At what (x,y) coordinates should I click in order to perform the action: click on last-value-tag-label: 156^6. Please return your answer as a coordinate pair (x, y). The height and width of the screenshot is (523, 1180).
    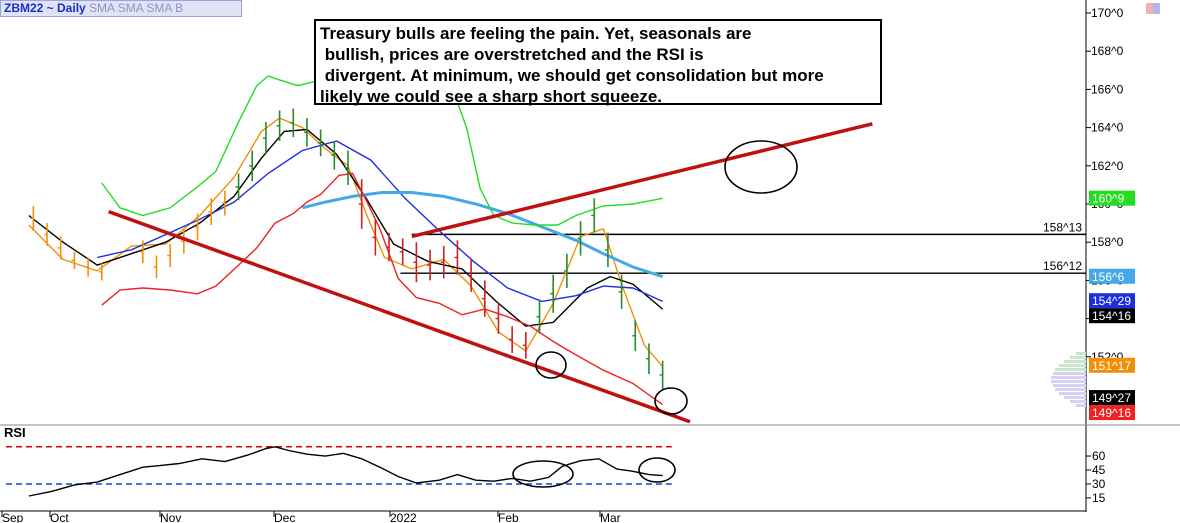
    Looking at the image, I should click on (1108, 277).